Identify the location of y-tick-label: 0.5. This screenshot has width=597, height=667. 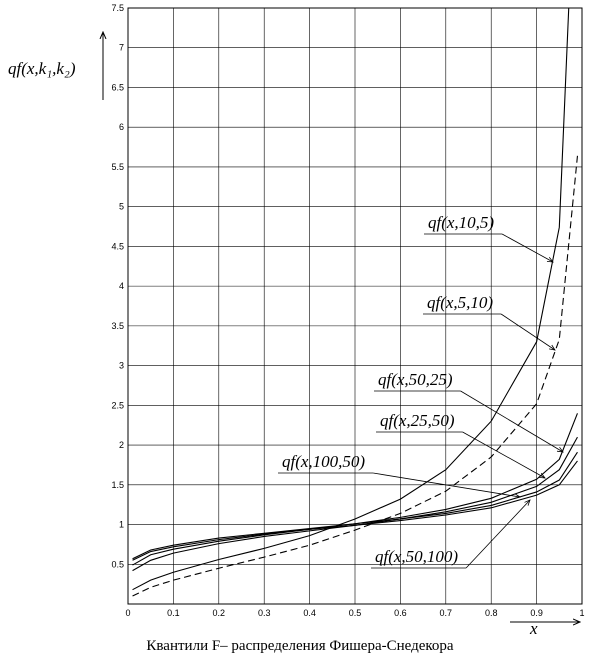
(117, 564).